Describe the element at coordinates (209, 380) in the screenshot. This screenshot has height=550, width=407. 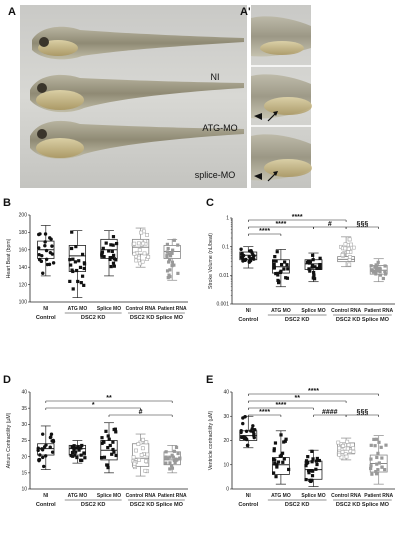
I see `panel-letter-e: E` at that location.